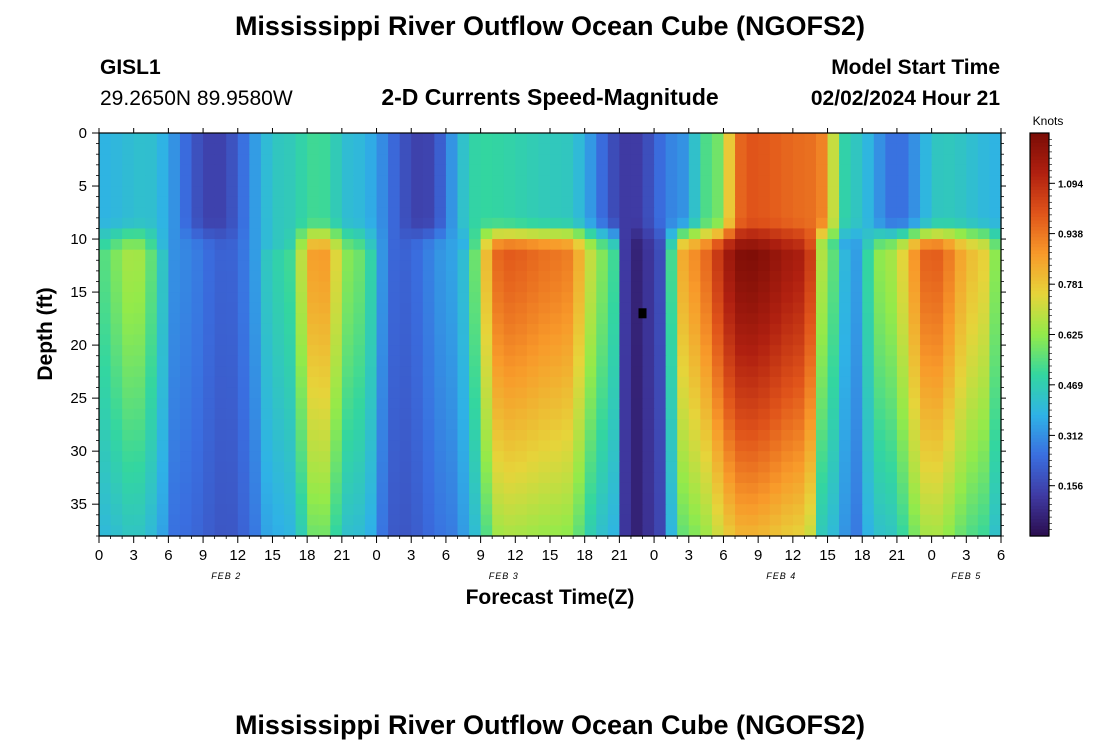 This screenshot has height=750, width=1100. What do you see at coordinates (504, 576) in the screenshot?
I see `date-label: FEB 3` at bounding box center [504, 576].